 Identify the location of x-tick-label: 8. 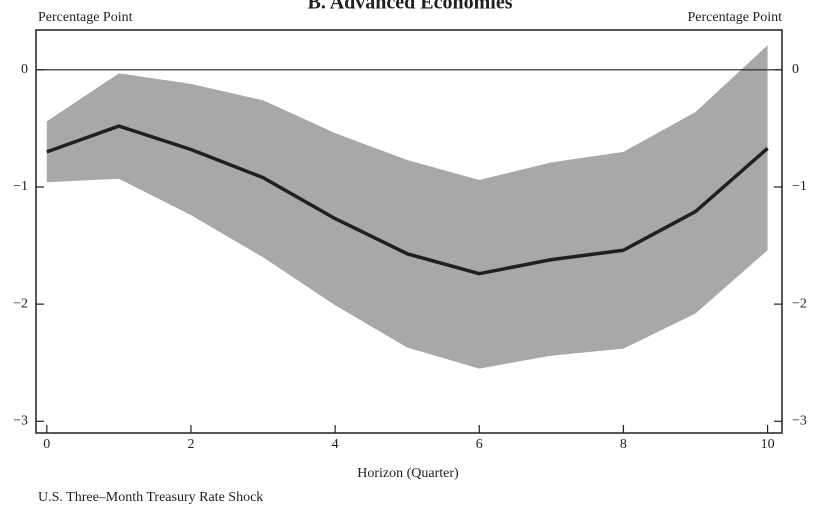
(623, 444).